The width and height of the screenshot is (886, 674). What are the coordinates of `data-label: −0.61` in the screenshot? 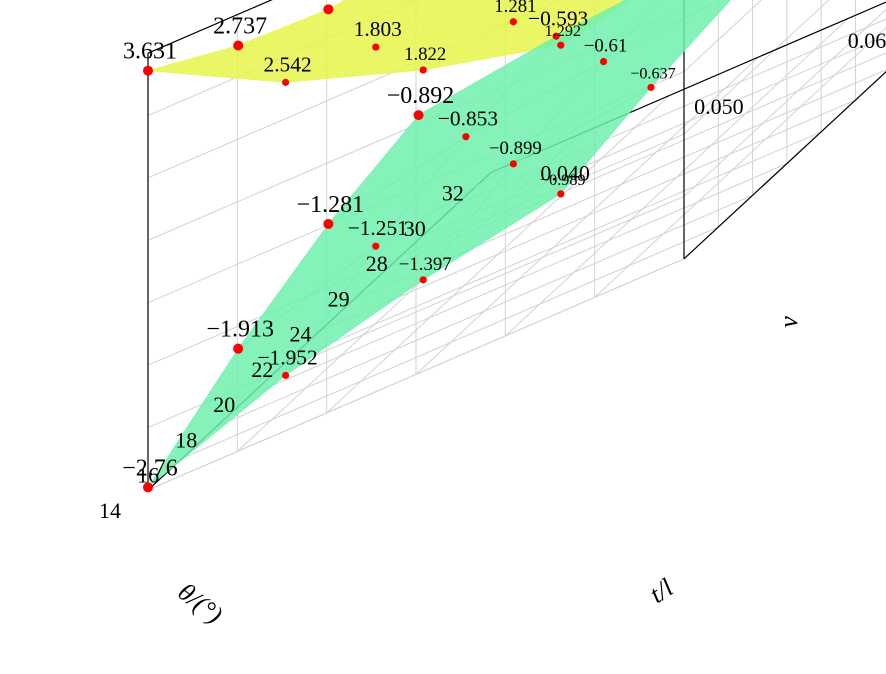 It's located at (605, 46).